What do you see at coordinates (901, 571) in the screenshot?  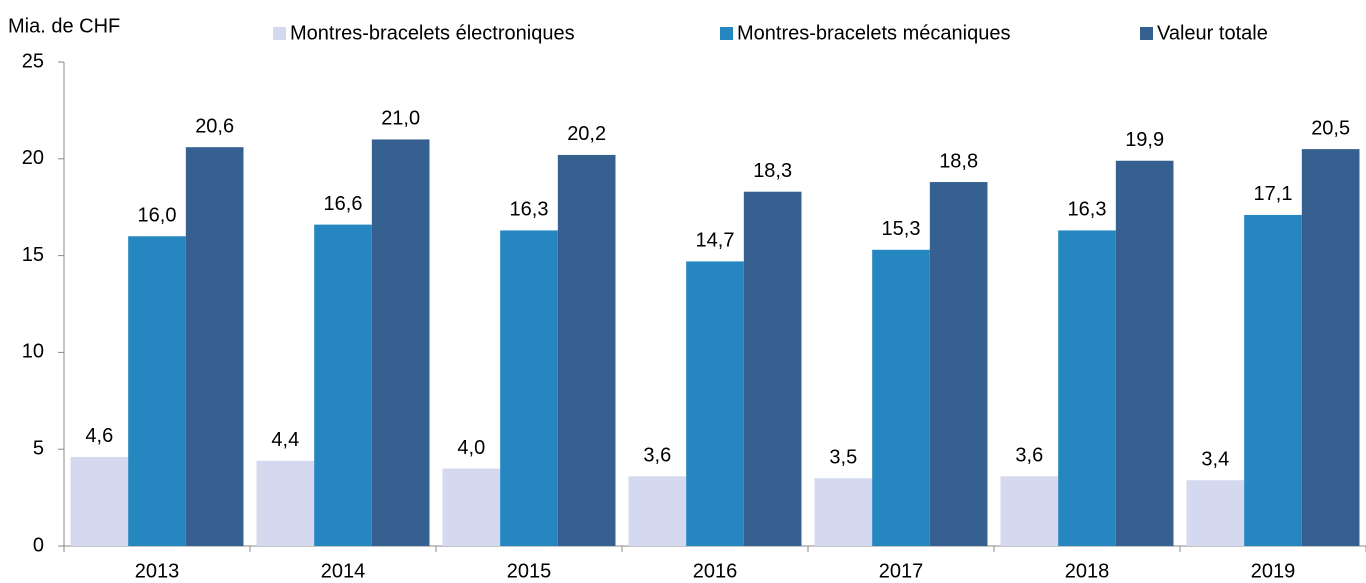 I see `x-tick-label: 2017` at bounding box center [901, 571].